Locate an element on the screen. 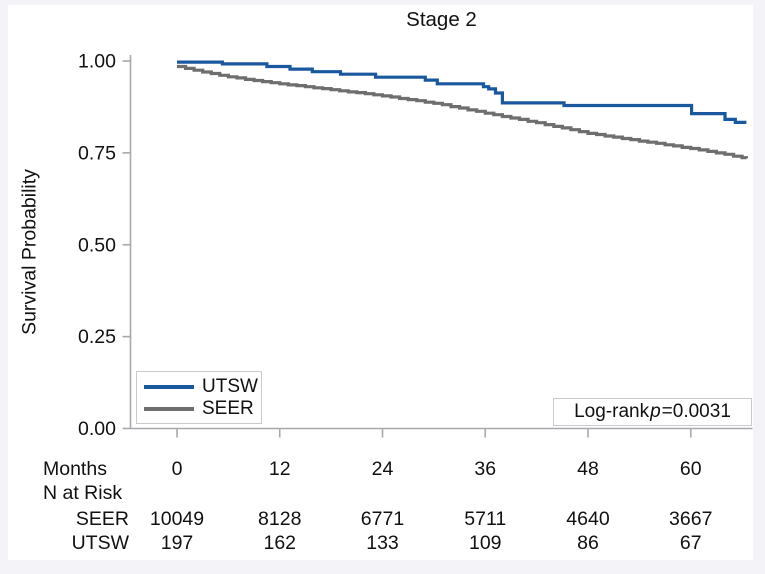  risk-value-seer: 10049 is located at coordinates (177, 519).